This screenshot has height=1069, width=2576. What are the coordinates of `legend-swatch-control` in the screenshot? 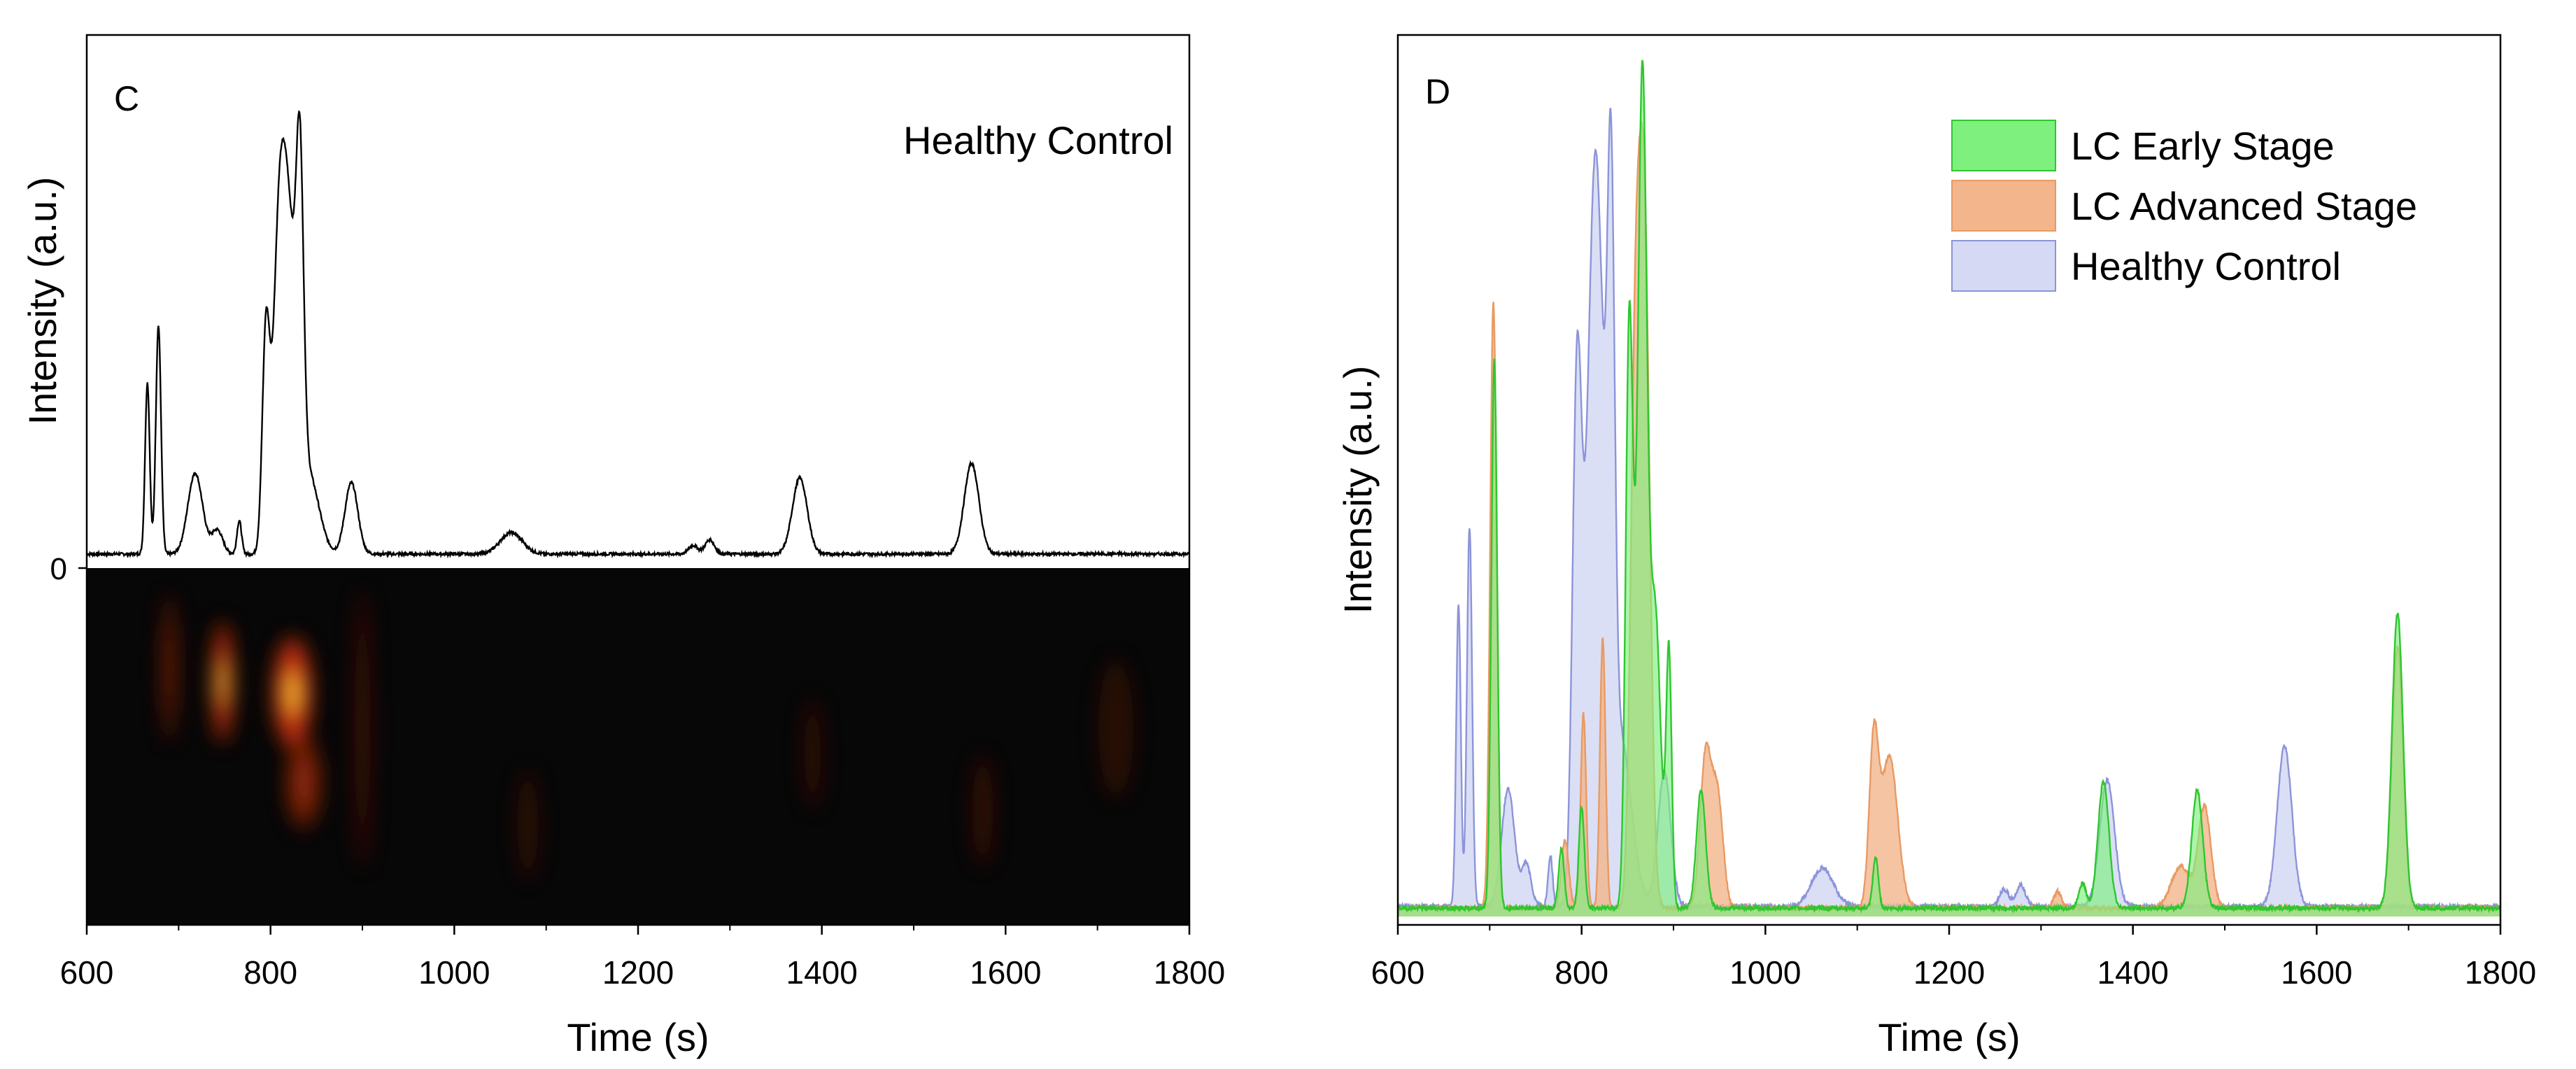 It's located at (2003, 266).